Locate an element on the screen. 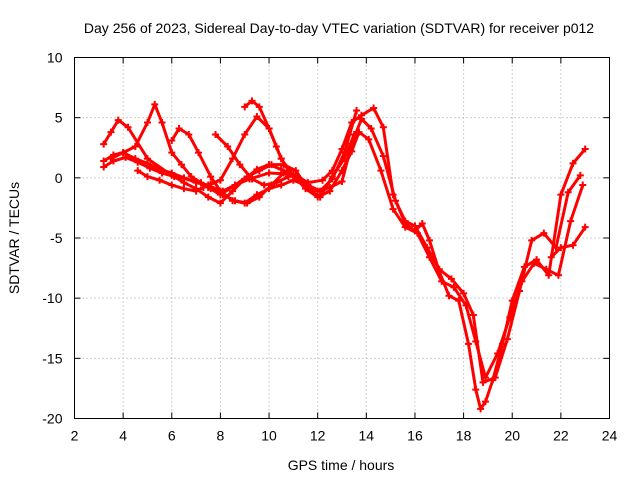 The image size is (640, 480). x-tick-label: 4 is located at coordinates (123, 436).